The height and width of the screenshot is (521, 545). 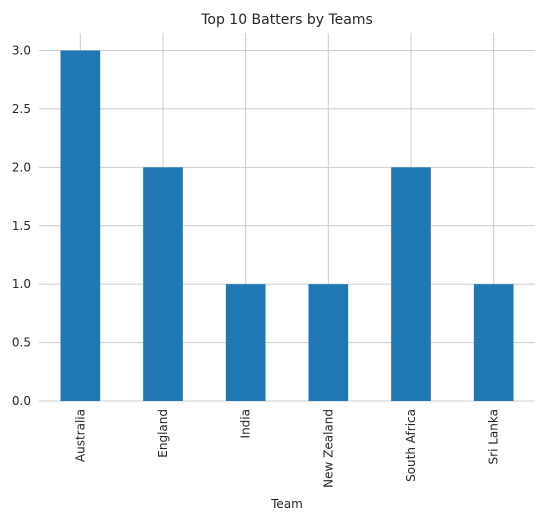 I want to click on x-tick-label: South Africa, so click(x=411, y=445).